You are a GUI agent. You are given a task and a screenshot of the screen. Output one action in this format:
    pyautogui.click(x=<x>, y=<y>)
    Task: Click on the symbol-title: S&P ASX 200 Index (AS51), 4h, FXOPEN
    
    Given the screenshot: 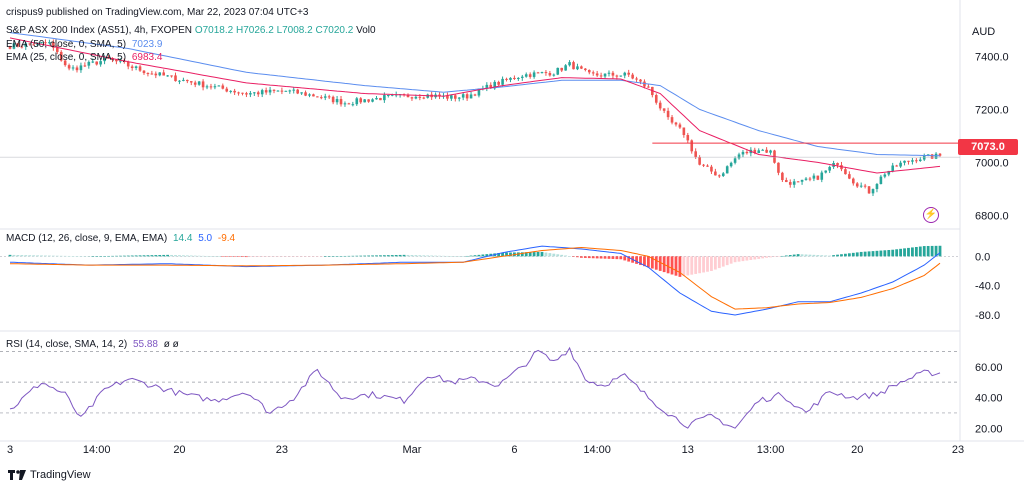 What is the action you would take?
    pyautogui.click(x=99, y=30)
    